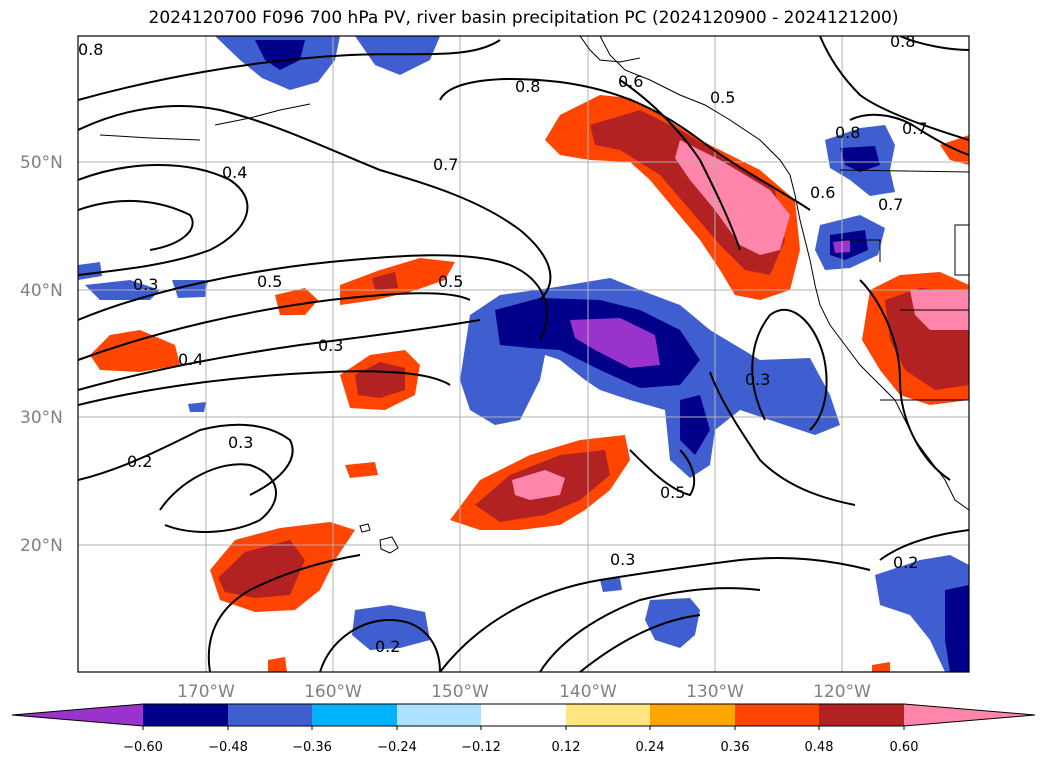  I want to click on neg-region-south-a, so click(391, 627).